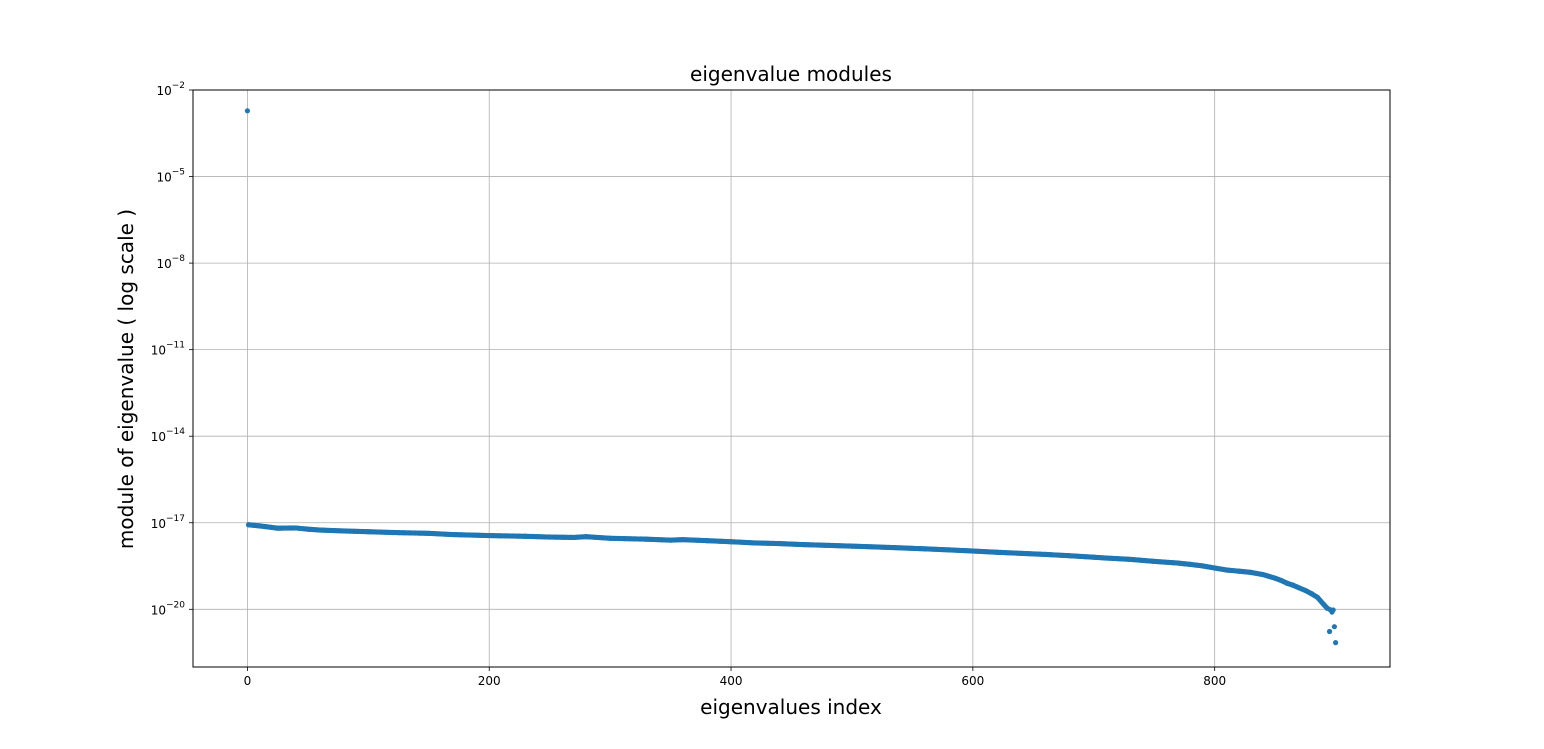 This screenshot has height=749, width=1544. What do you see at coordinates (175, 605) in the screenshot?
I see `y-tick-exponent: −20` at bounding box center [175, 605].